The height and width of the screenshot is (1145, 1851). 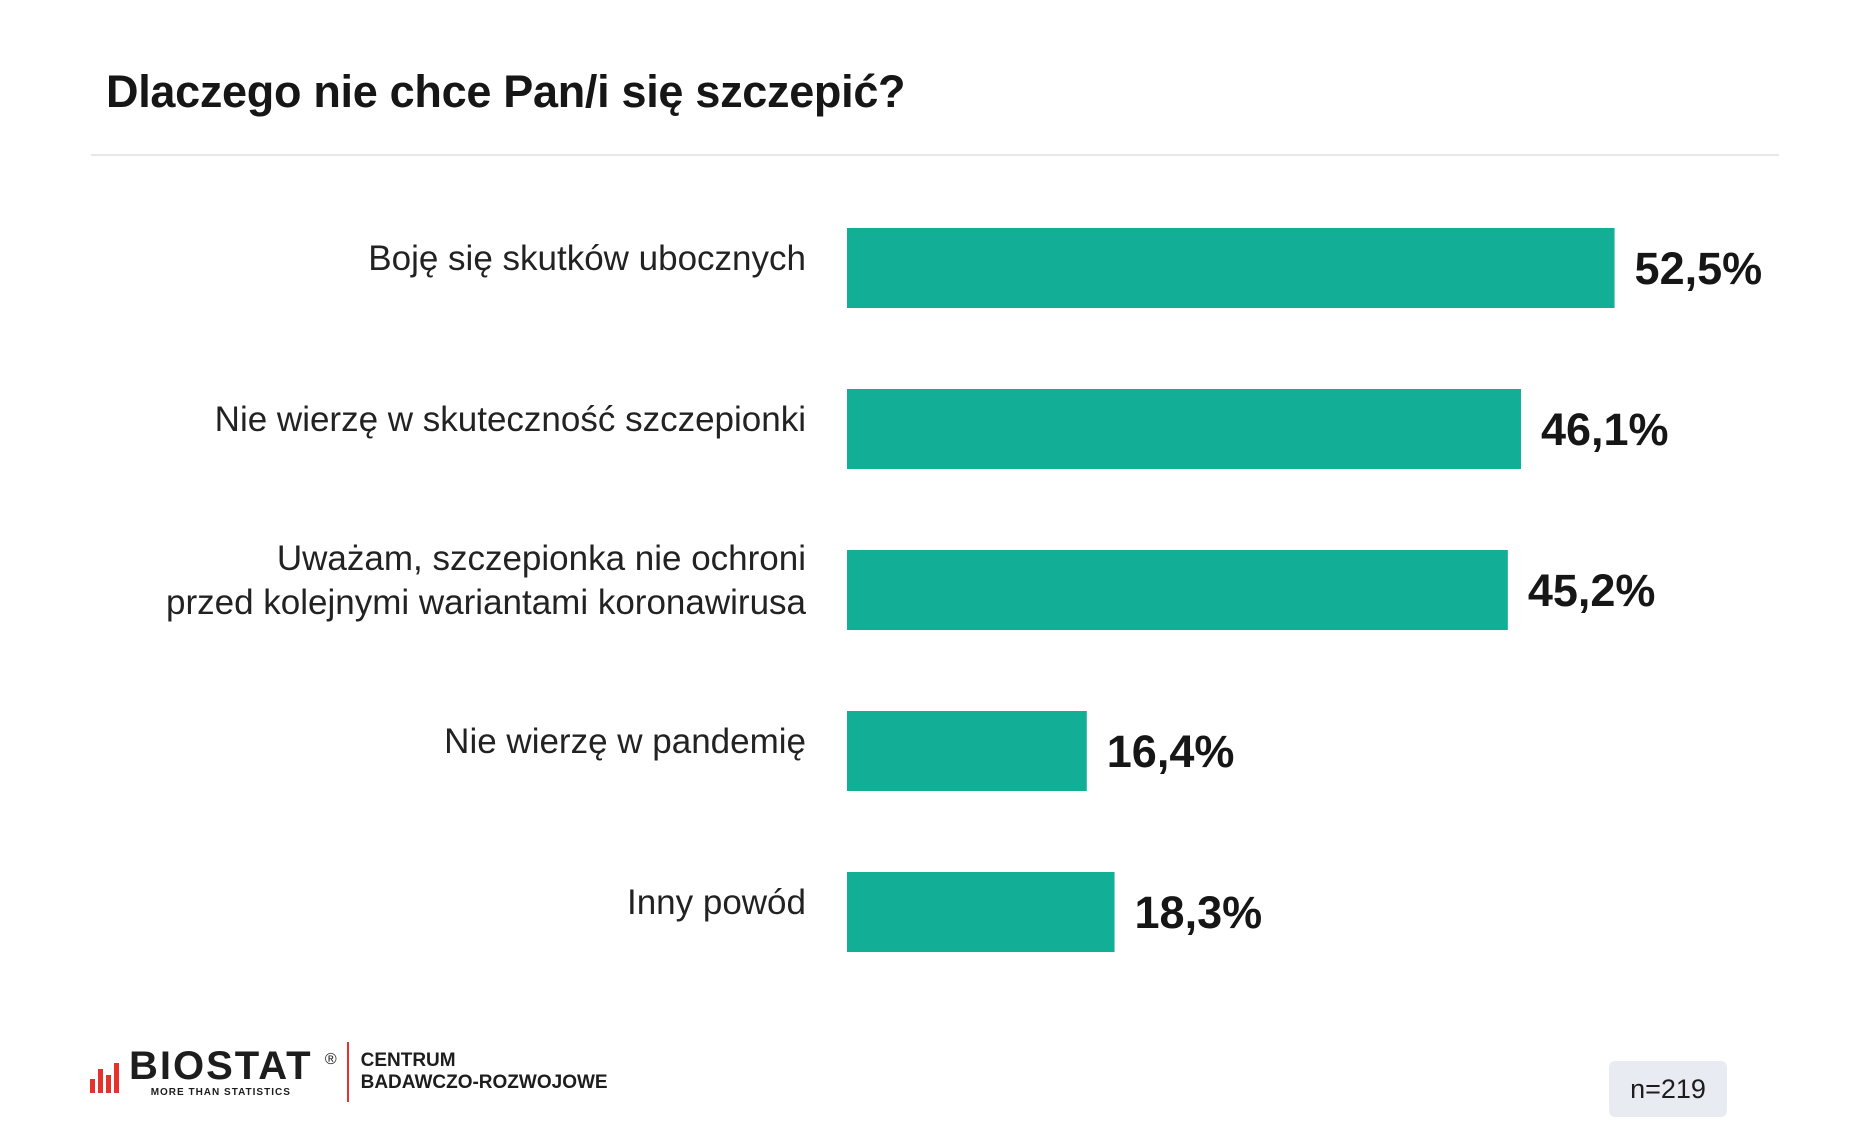 I want to click on value-label-1: 52,5%, so click(x=1699, y=268).